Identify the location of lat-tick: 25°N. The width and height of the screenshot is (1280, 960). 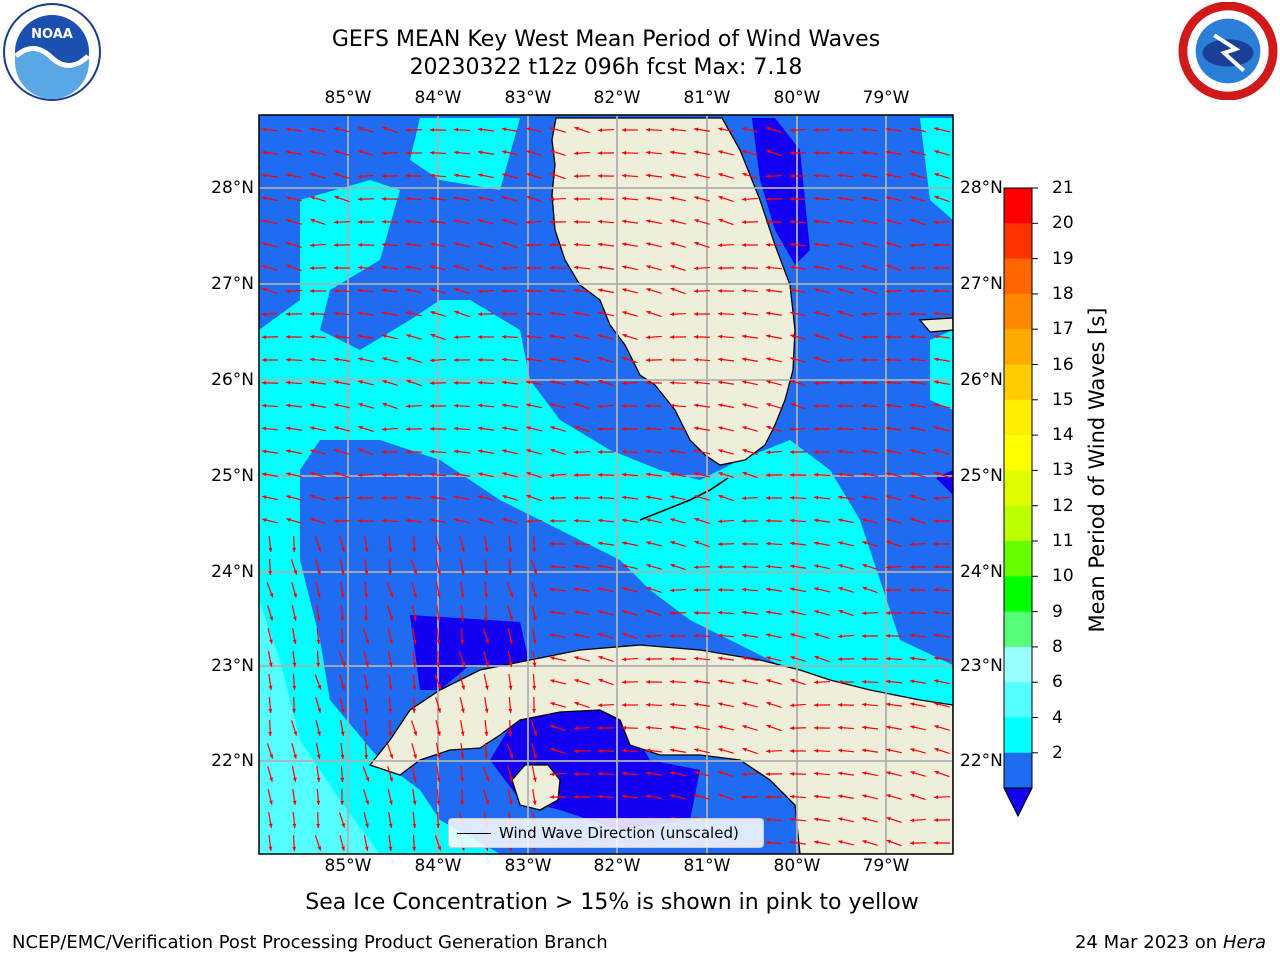
(232, 476).